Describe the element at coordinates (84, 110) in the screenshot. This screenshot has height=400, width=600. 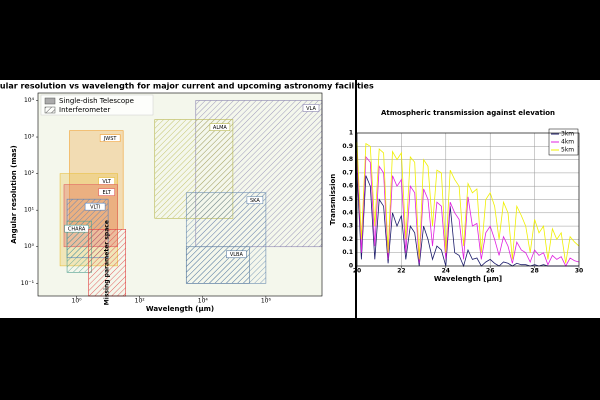
I see `legend-label: Interferometer` at that location.